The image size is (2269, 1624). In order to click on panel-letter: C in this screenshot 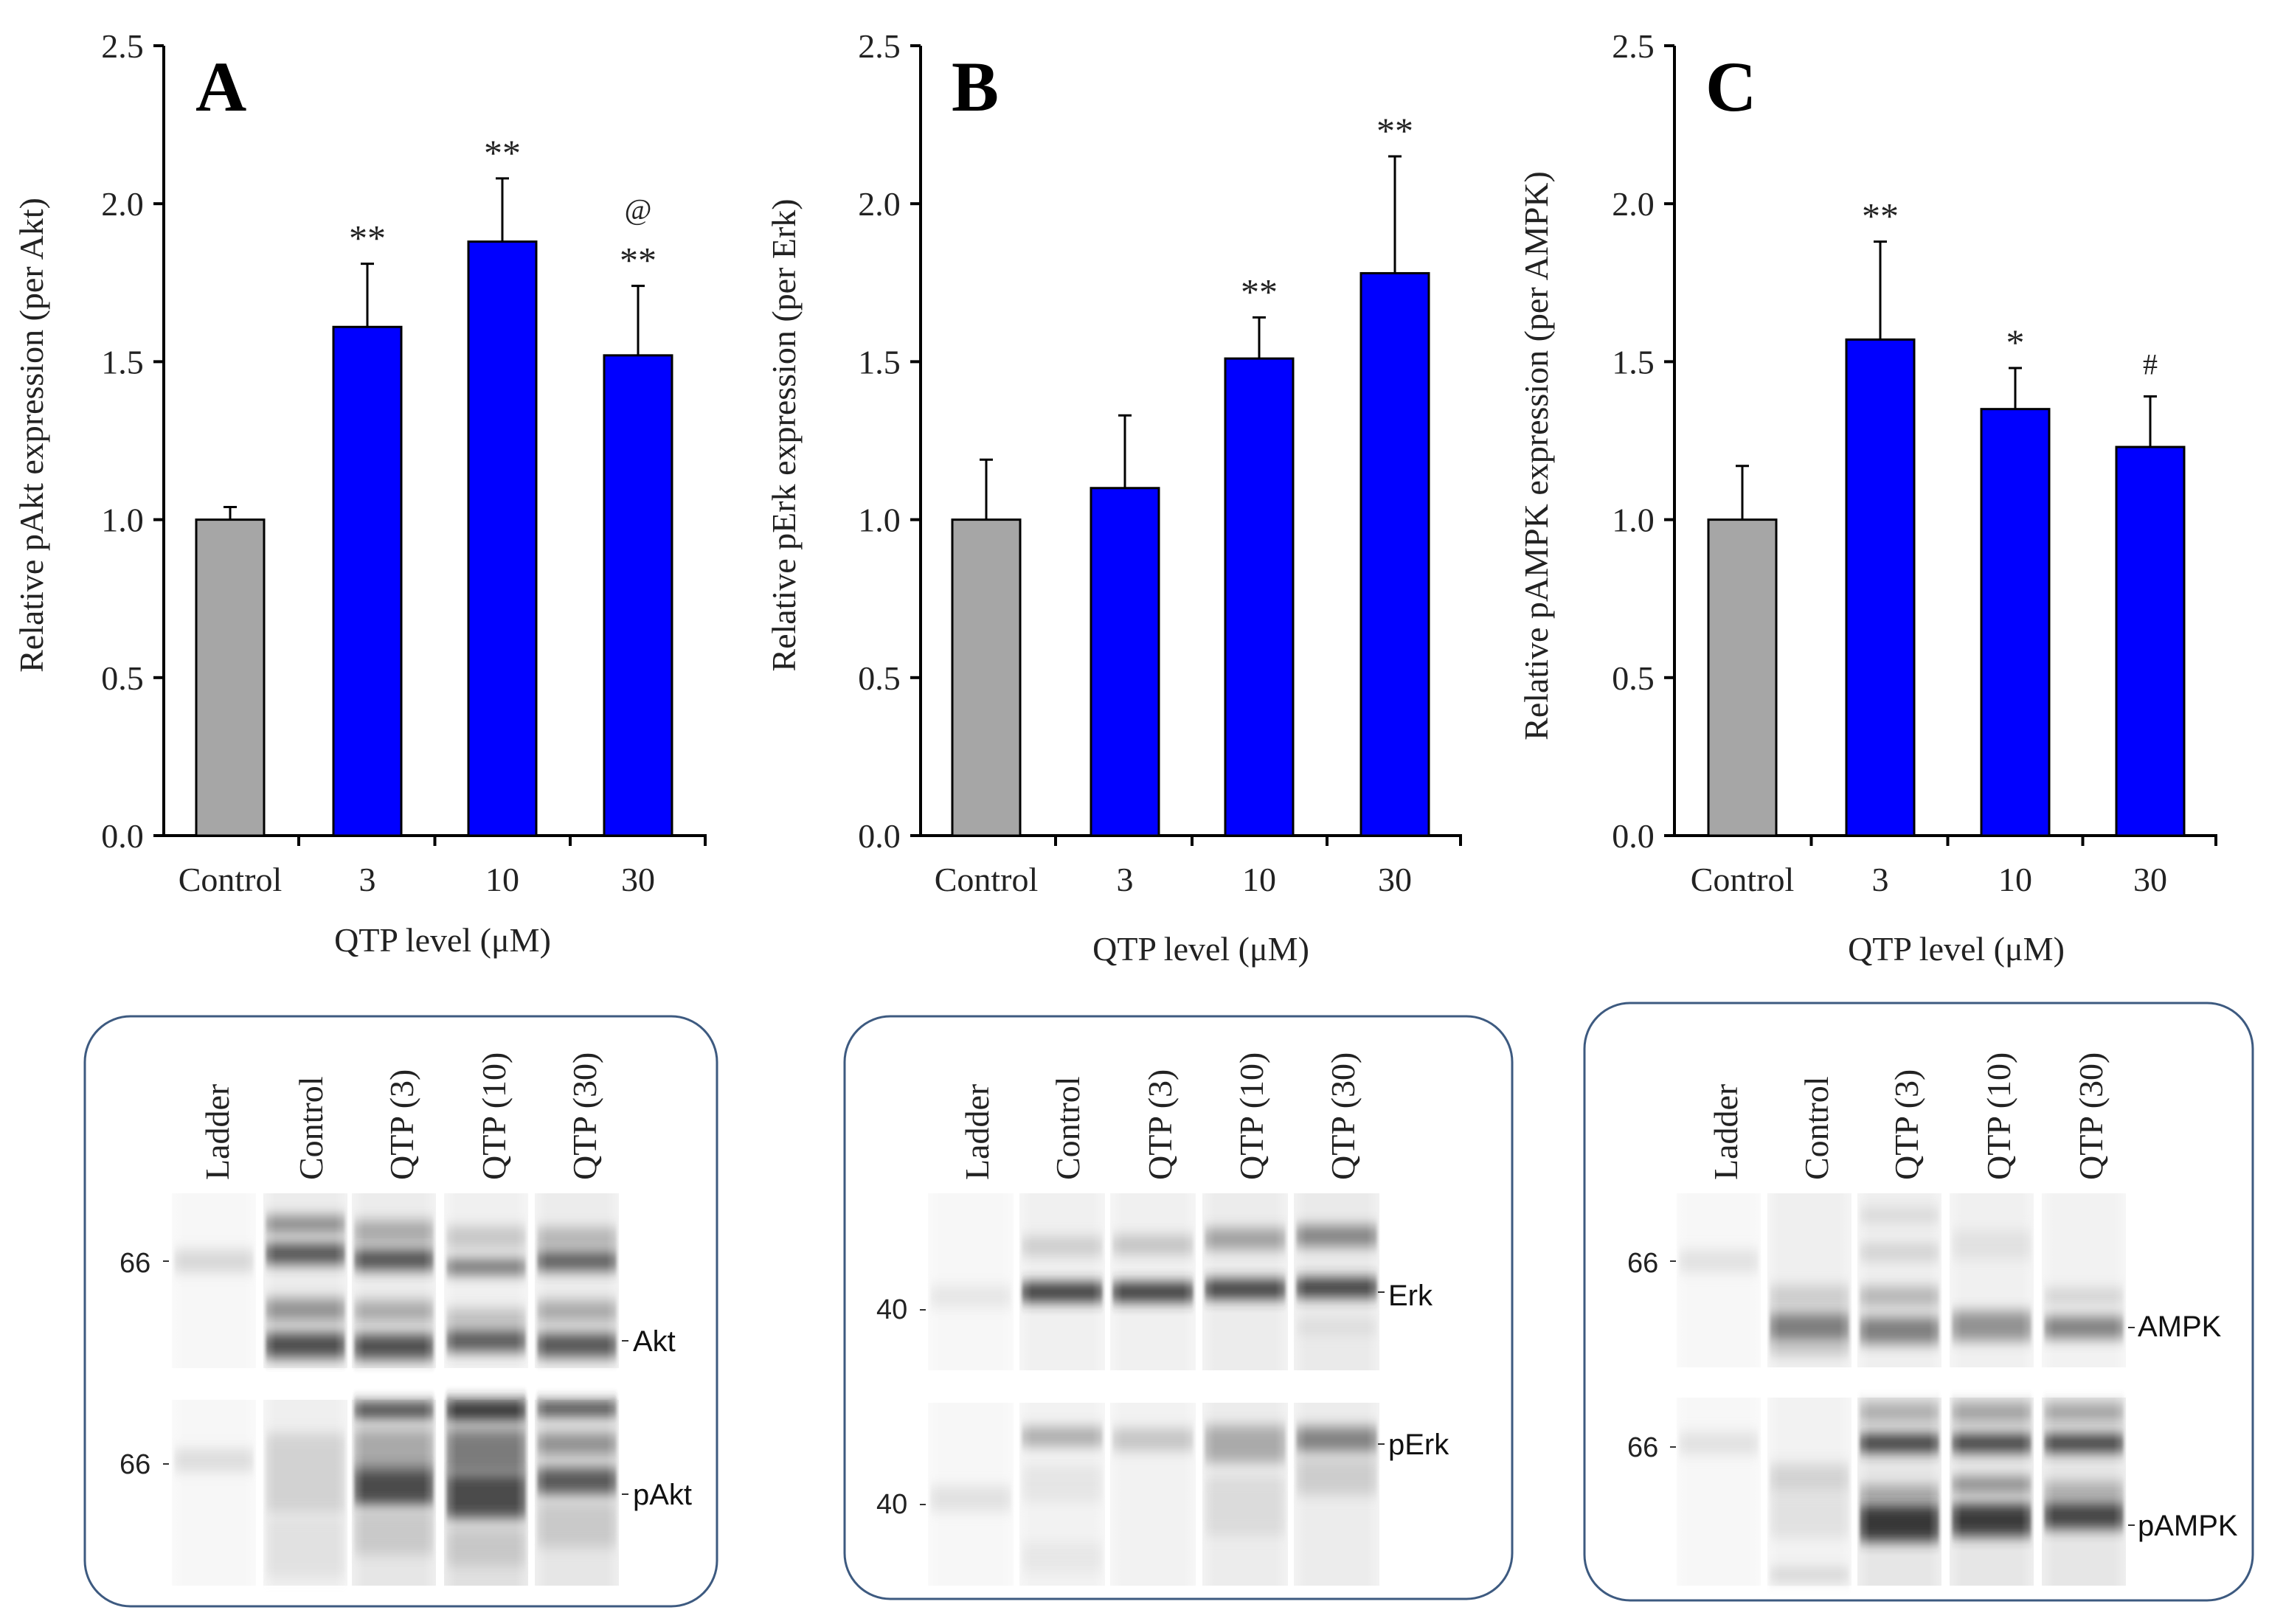, I will do `click(1730, 86)`.